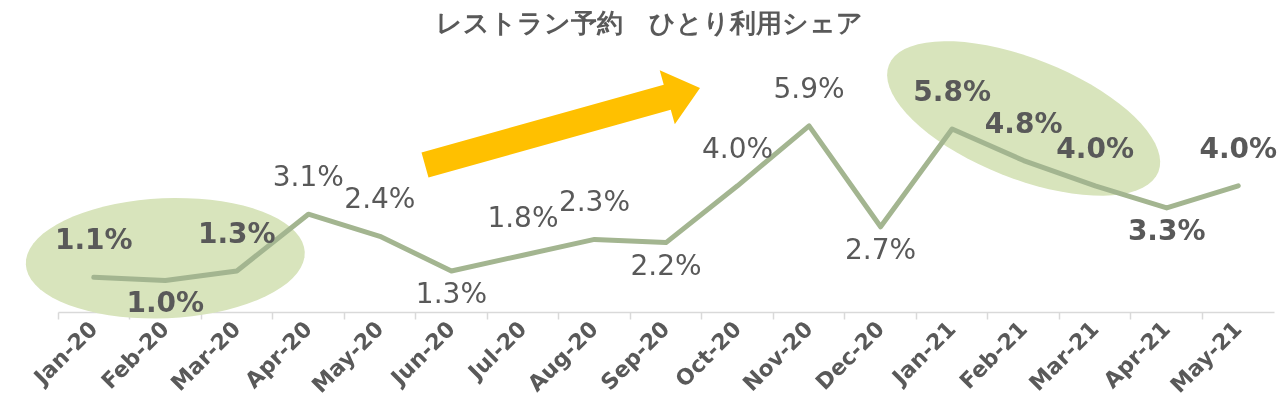  What do you see at coordinates (1023, 123) in the screenshot?
I see `data-label: 4.8%` at bounding box center [1023, 123].